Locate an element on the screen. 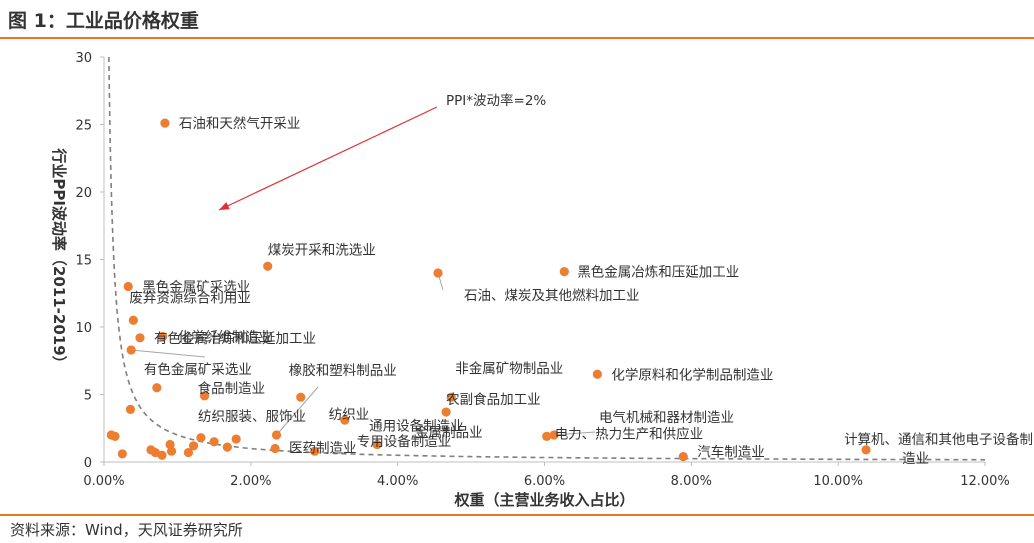  data-label: 医药制造业 is located at coordinates (323, 449).